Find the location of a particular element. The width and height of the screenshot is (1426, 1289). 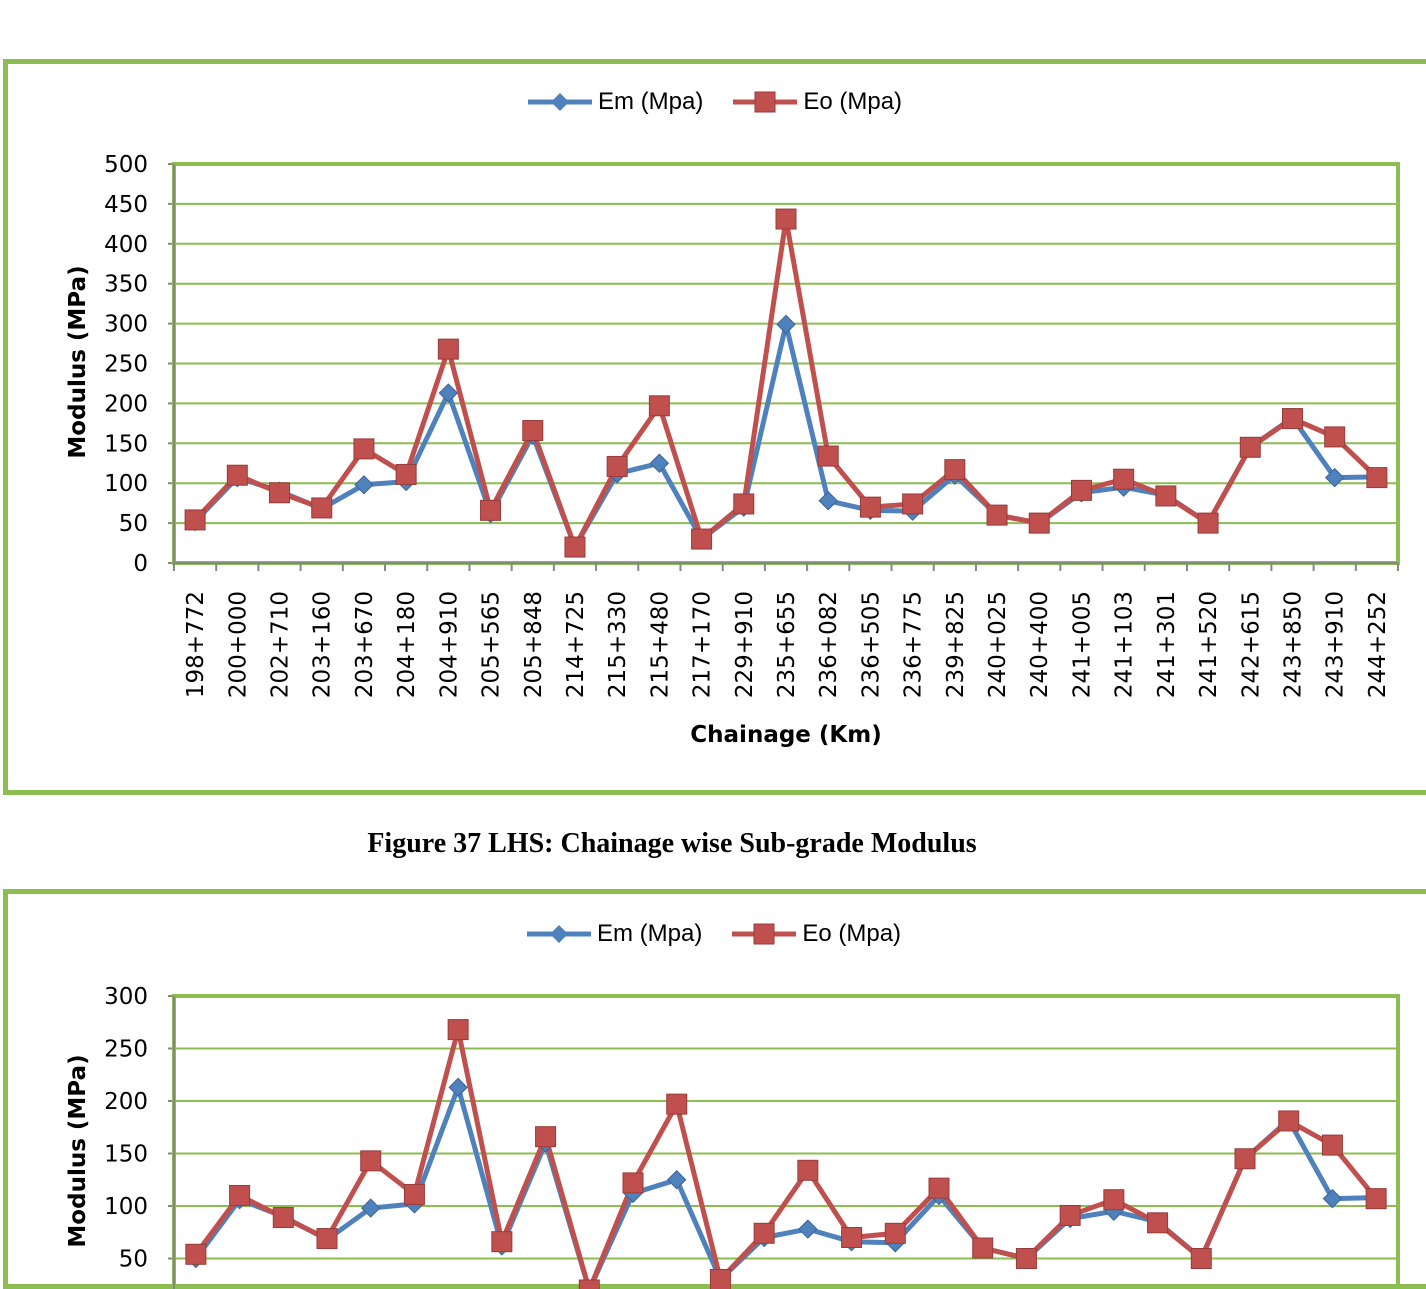

y-tick-label: 200 is located at coordinates (126, 1102).